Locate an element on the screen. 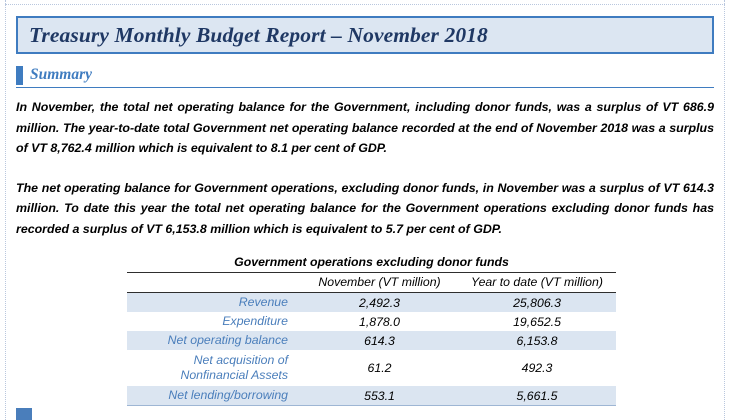 This screenshot has height=420, width=738. section-heading-summary: Summary is located at coordinates (365, 77).